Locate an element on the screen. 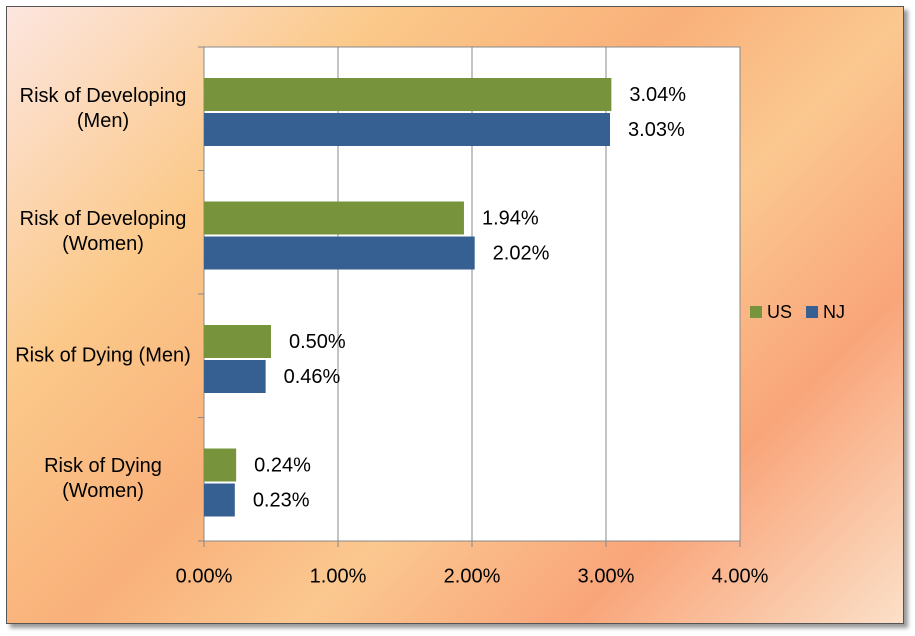  value-label: 2.02% is located at coordinates (521, 253).